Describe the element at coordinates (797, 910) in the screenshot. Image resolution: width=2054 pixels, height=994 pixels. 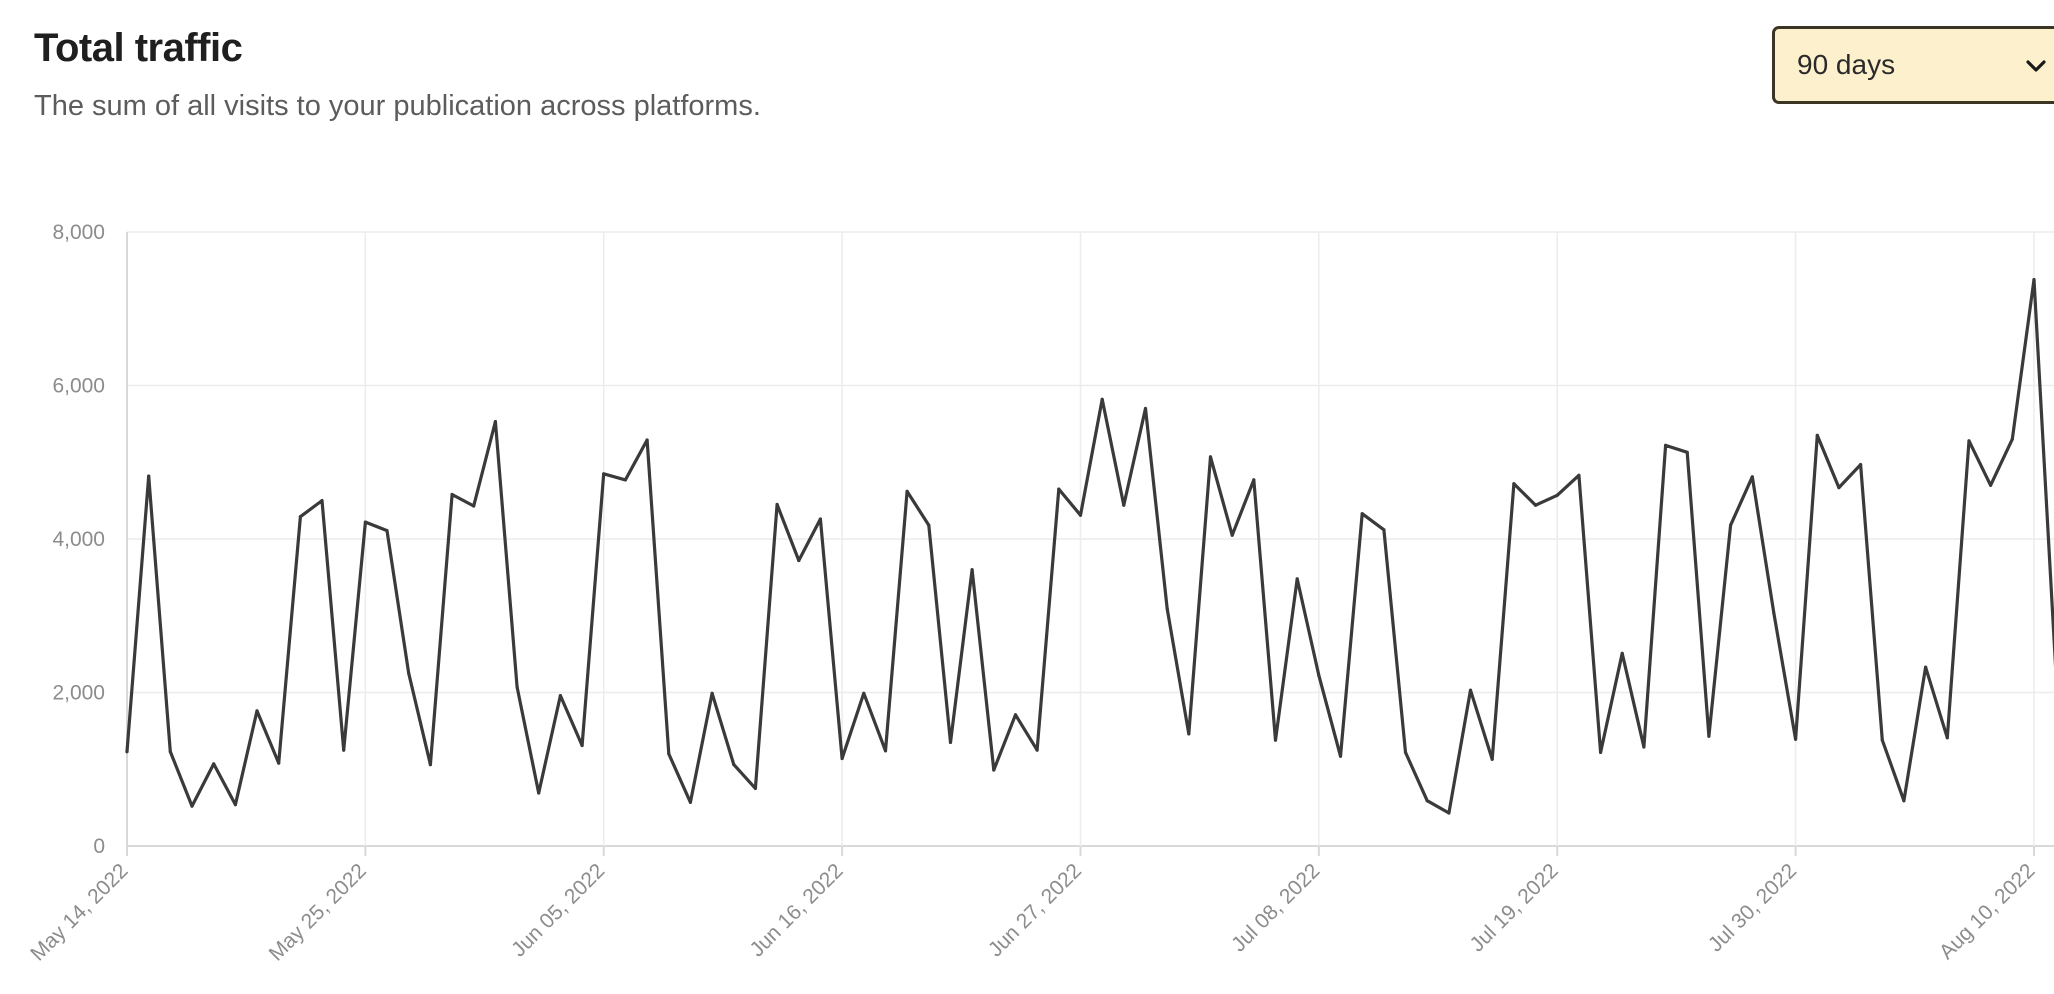
I see `x-tick-label: Jun 16, 2022` at that location.